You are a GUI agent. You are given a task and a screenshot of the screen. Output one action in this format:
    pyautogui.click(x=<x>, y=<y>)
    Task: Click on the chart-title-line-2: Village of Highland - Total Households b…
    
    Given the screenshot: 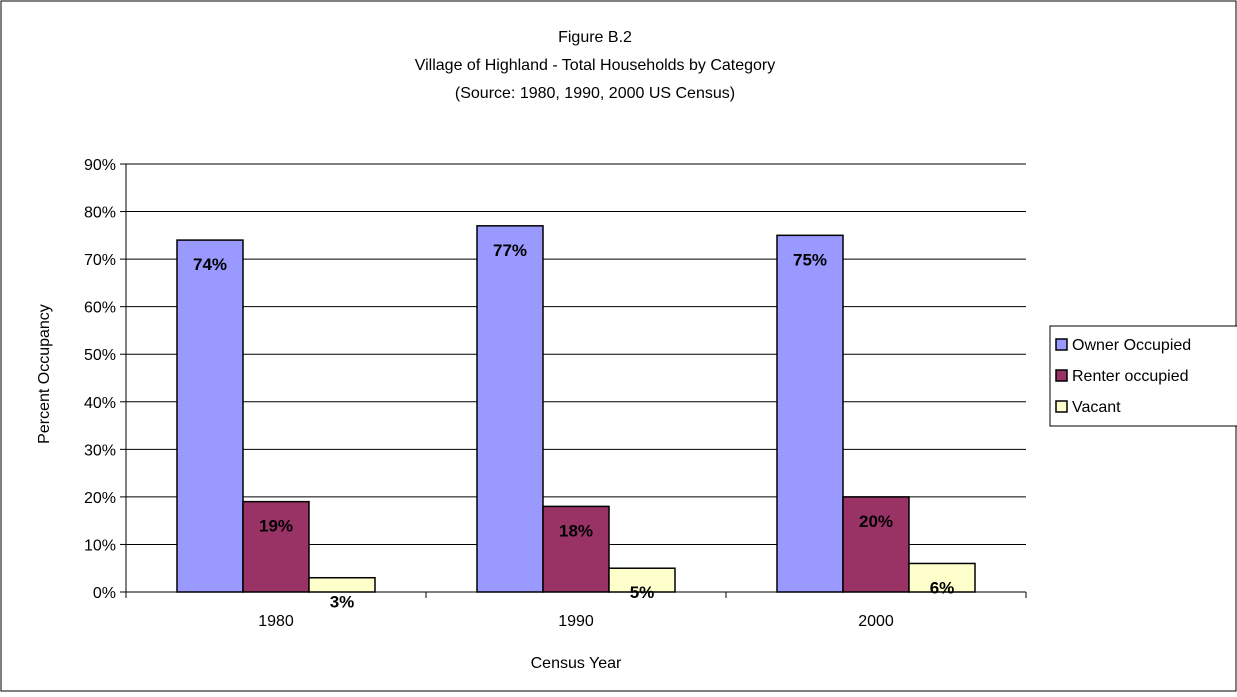 What is the action you would take?
    pyautogui.click(x=595, y=65)
    